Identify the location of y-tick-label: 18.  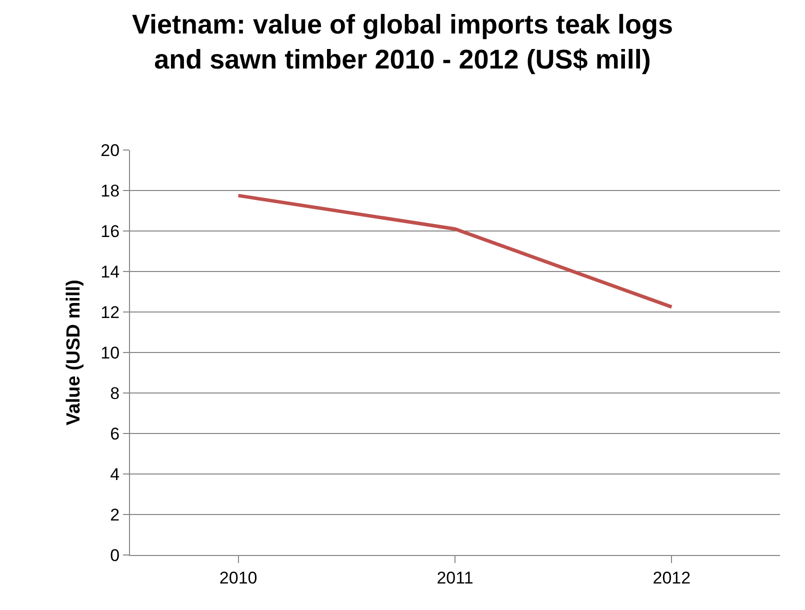
(110, 190).